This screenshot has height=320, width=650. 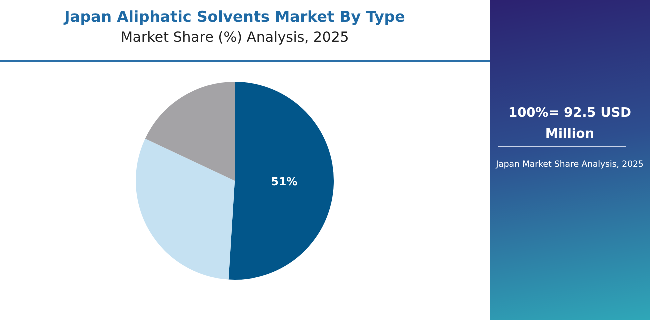 I want to click on data-label: 51%, so click(x=284, y=181).